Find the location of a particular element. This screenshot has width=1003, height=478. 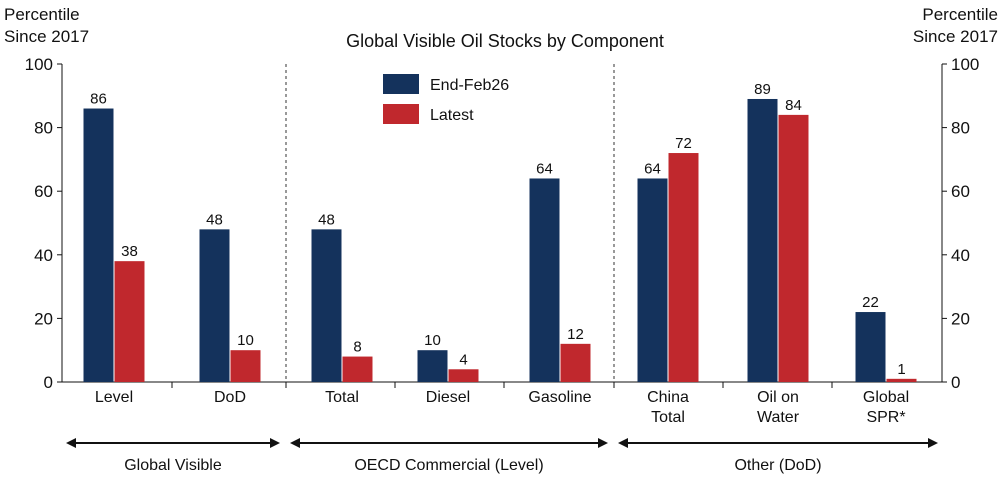

data-label: 89 is located at coordinates (762, 89).